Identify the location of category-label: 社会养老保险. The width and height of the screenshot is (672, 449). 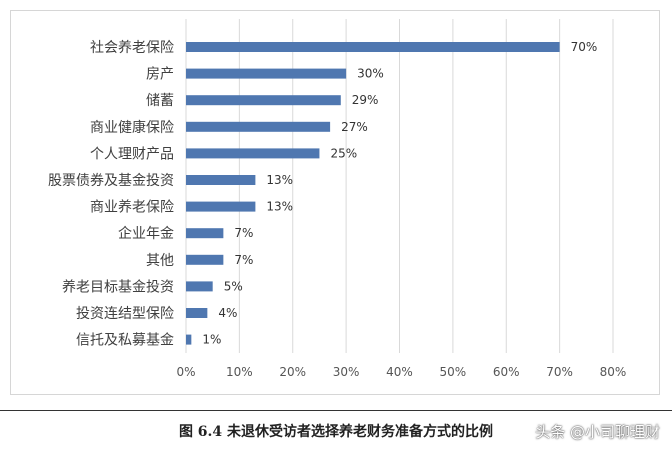
(132, 48).